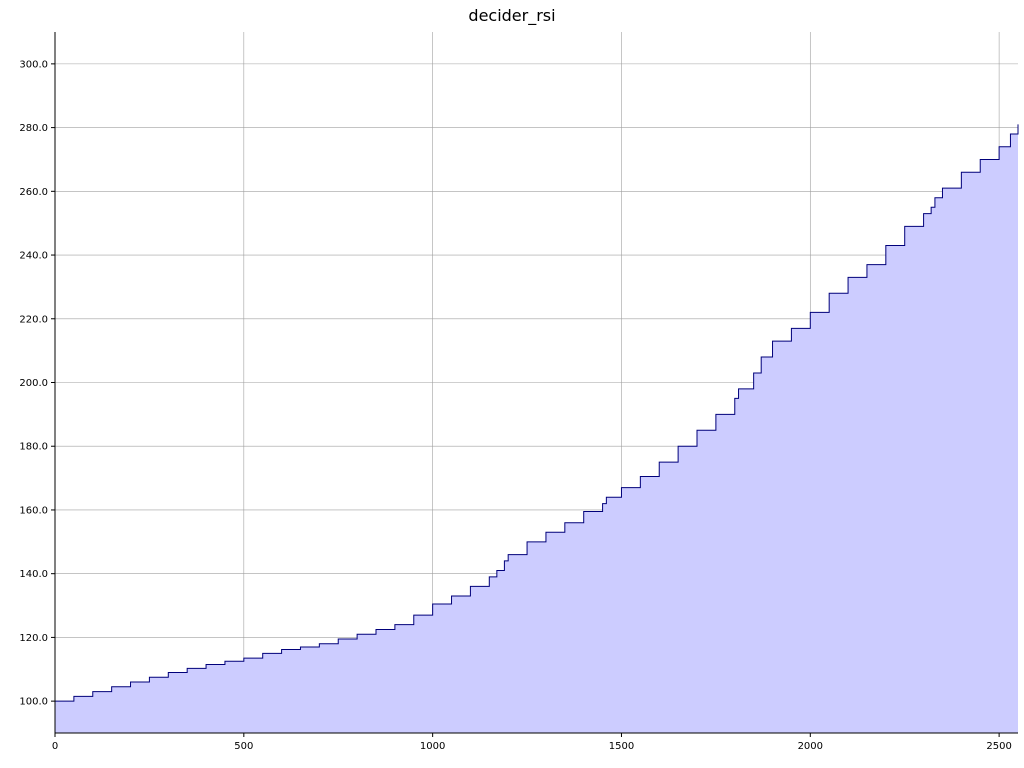 Image resolution: width=1024 pixels, height=768 pixels. Describe the element at coordinates (243, 746) in the screenshot. I see `x-tick-label: 500` at that location.